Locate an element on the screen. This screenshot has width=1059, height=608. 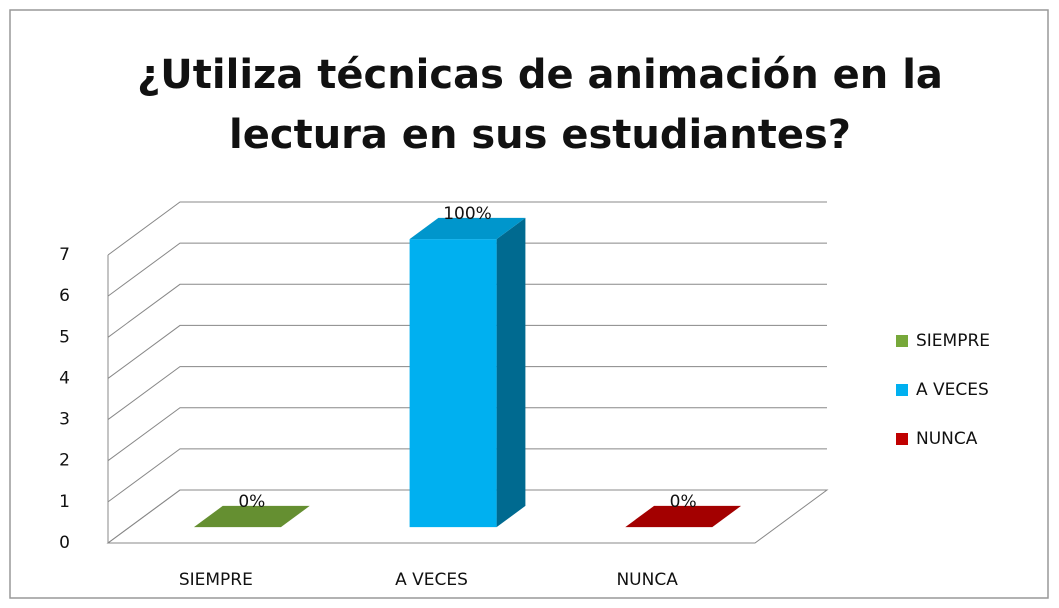
legend-label: NUNCA is located at coordinates (947, 439).